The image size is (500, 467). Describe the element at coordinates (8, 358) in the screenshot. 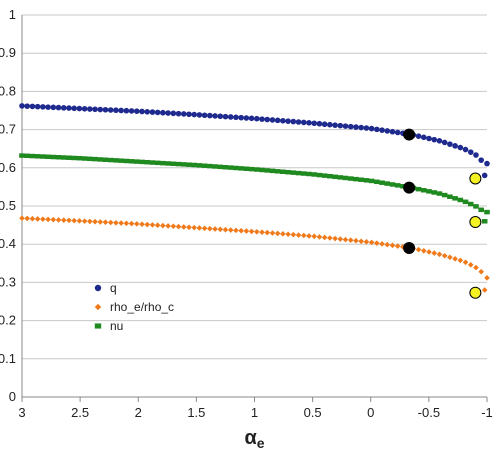

I see `y-tick-label: 0.1` at that location.